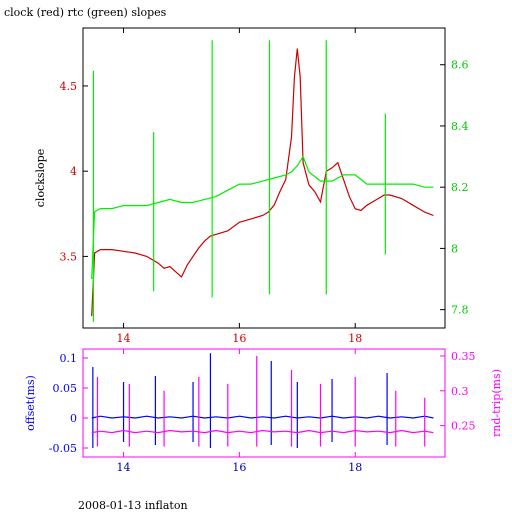 The image size is (512, 512). I want to click on y-tick-label: 0, so click(73, 418).